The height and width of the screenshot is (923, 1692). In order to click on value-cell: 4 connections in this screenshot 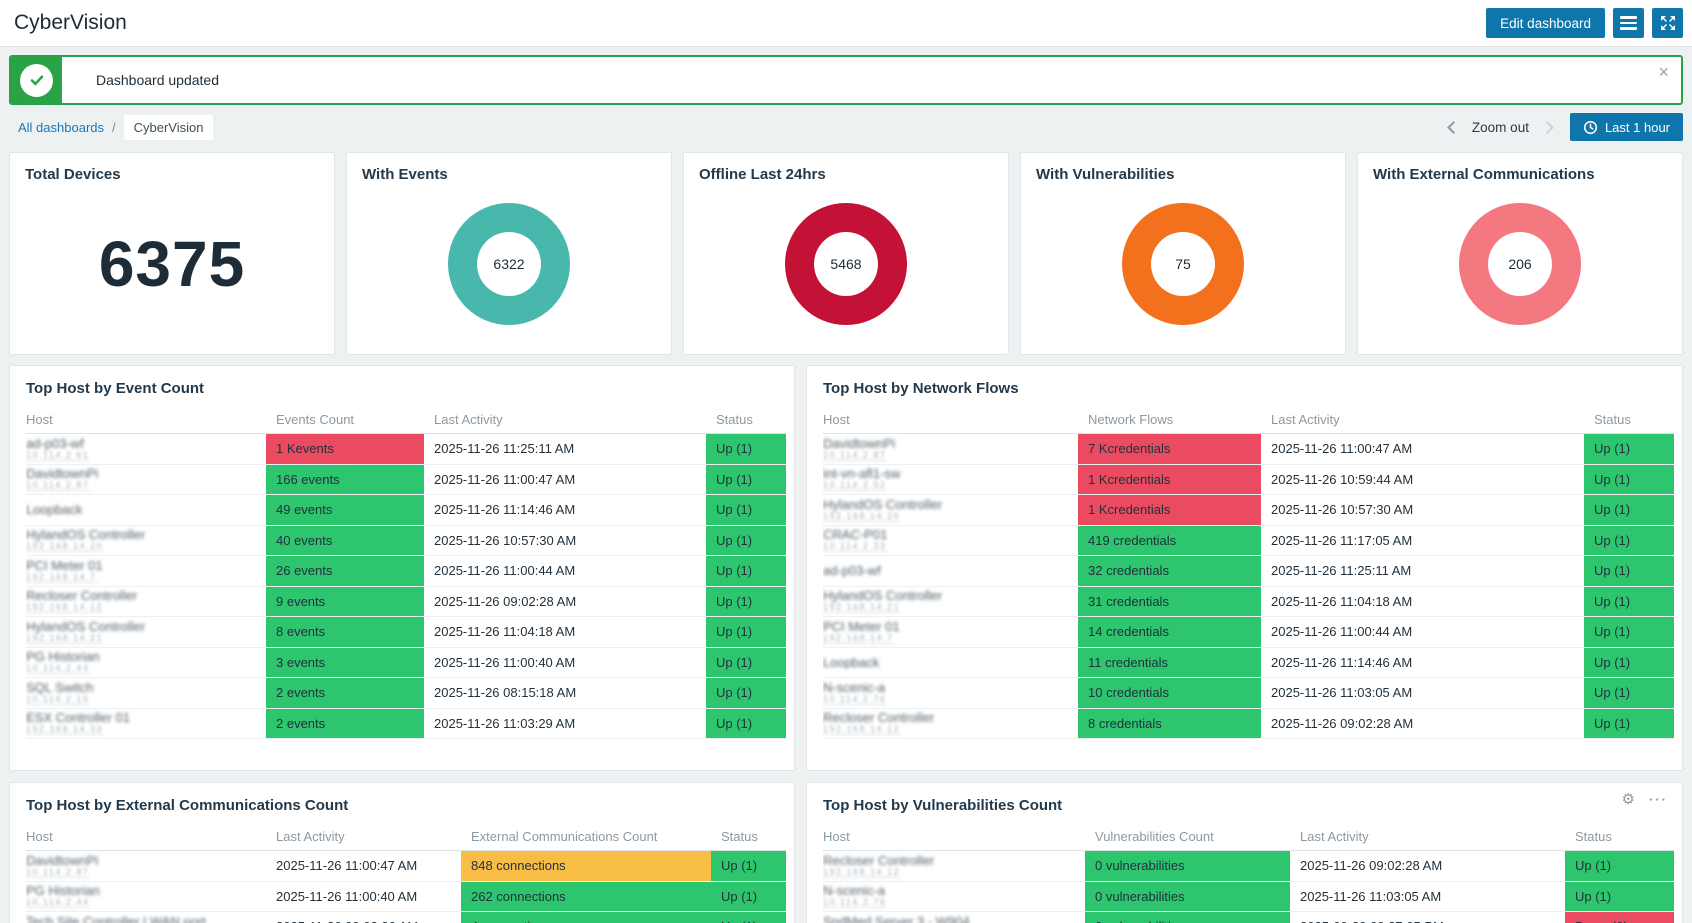, I will do `click(586, 917)`.